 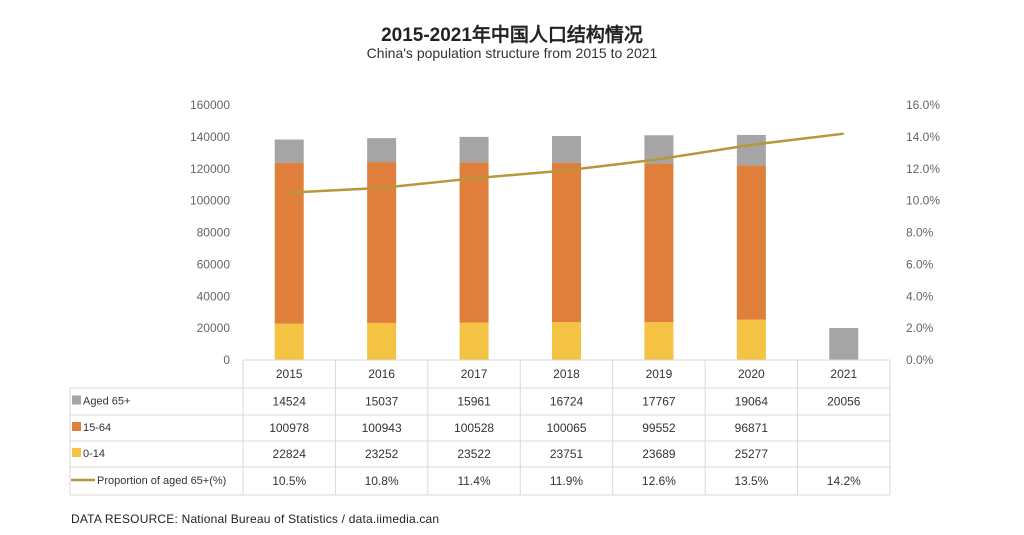 I want to click on y-tick-label: 0, so click(x=226, y=360).